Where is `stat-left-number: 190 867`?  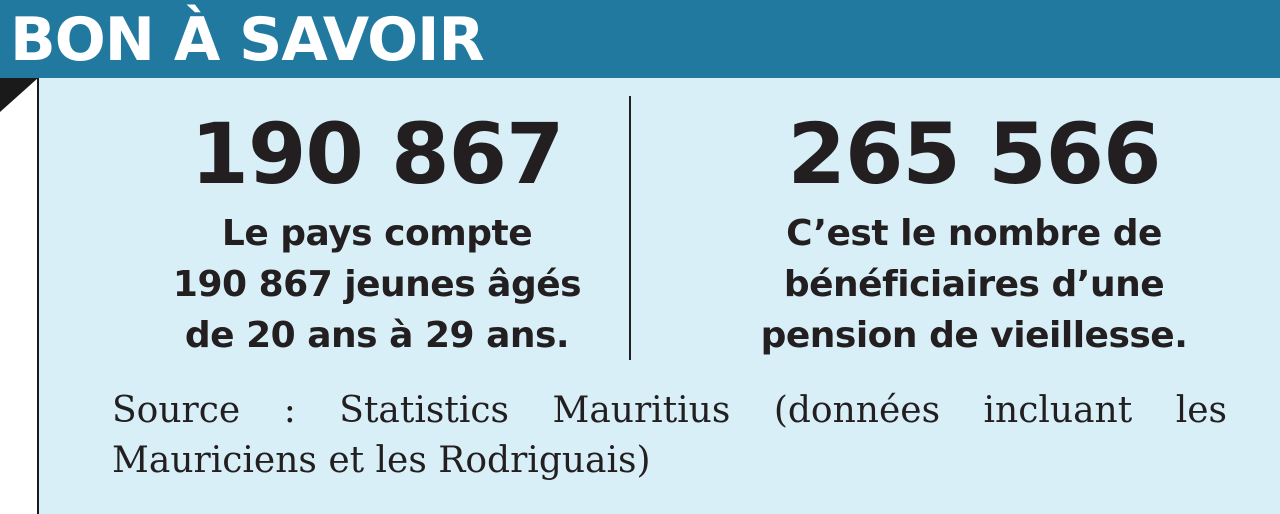
stat-left-number: 190 867 is located at coordinates (377, 154).